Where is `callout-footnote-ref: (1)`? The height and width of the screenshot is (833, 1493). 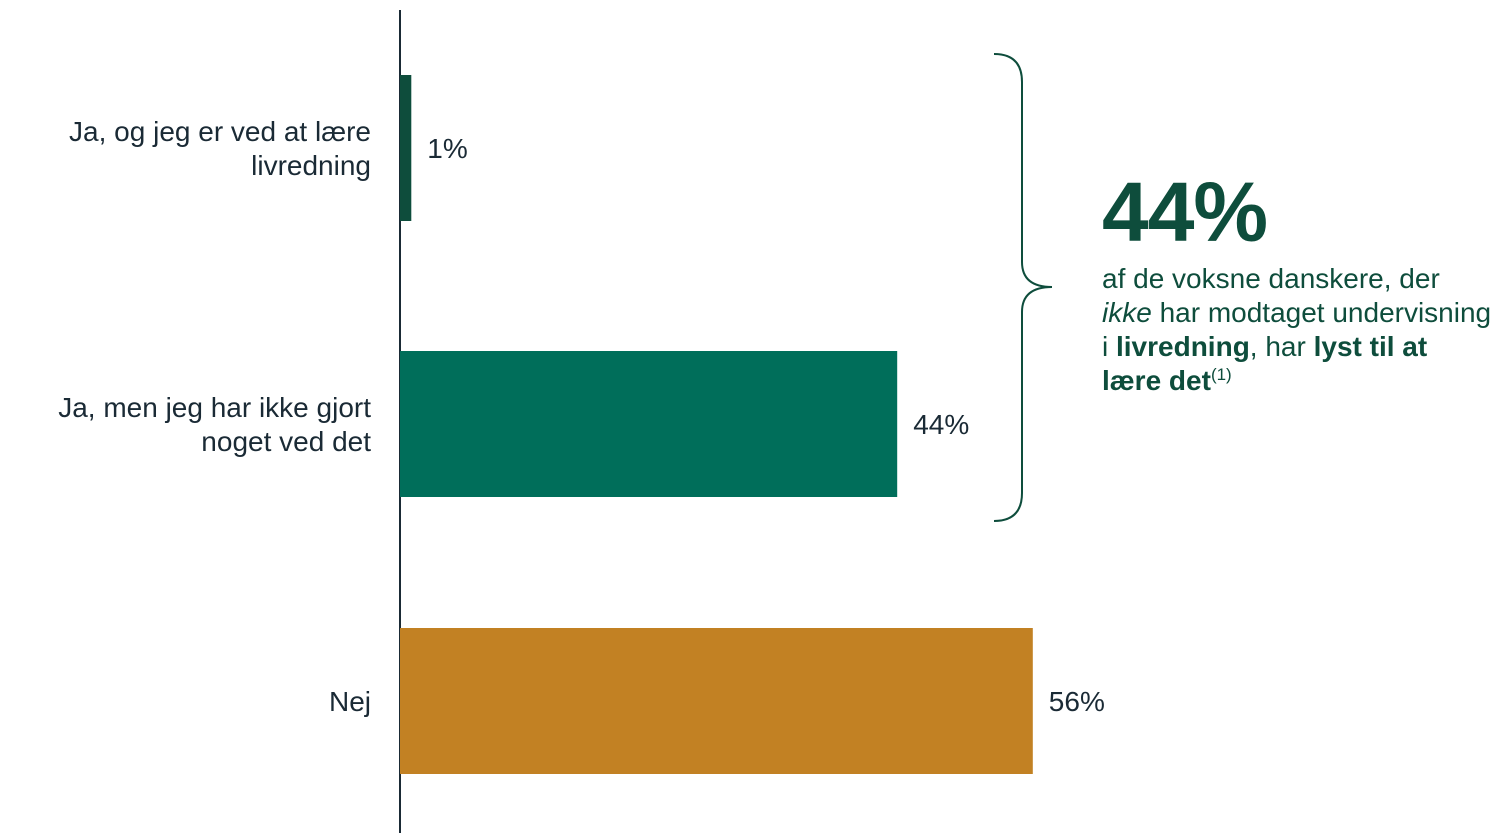 callout-footnote-ref: (1) is located at coordinates (1221, 374).